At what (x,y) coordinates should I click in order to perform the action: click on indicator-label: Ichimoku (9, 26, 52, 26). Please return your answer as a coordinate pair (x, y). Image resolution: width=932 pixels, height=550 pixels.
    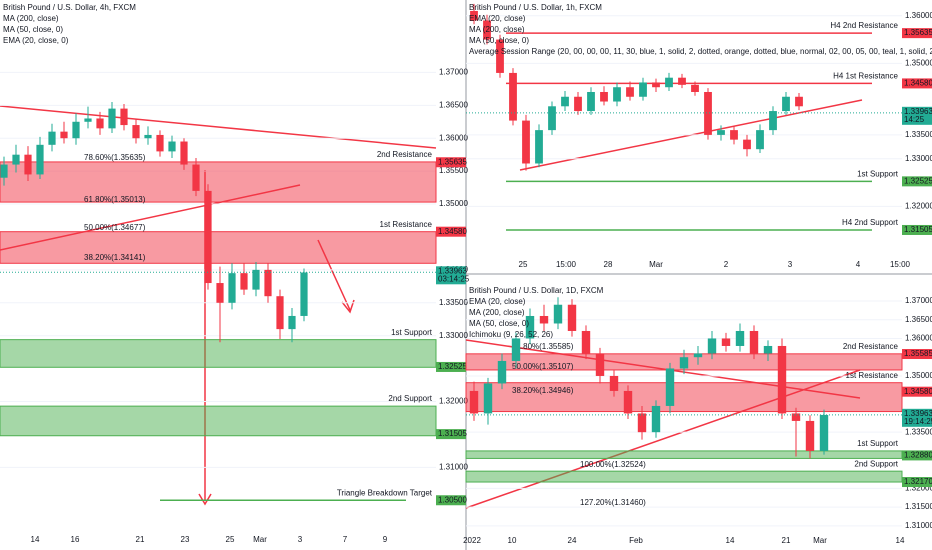
    Looking at the image, I should click on (511, 334).